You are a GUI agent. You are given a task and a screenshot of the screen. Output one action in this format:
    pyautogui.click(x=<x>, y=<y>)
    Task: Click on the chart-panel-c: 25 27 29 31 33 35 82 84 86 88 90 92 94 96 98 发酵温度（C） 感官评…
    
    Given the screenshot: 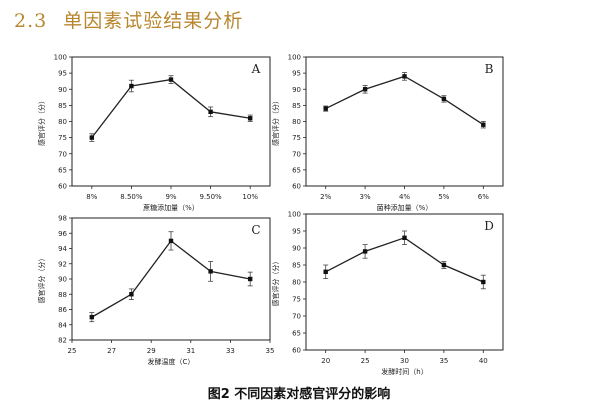 What is the action you would take?
    pyautogui.click(x=155, y=291)
    